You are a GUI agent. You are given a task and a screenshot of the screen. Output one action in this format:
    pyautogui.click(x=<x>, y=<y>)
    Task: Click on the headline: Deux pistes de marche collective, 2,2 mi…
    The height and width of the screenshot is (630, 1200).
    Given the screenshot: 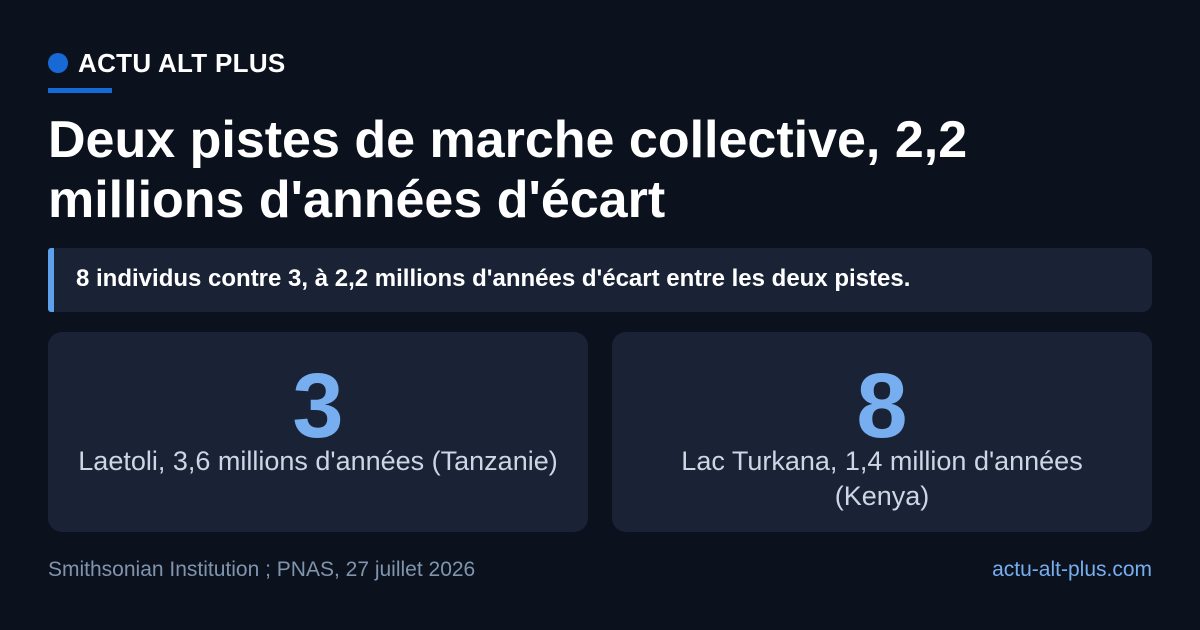 What is the action you would take?
    pyautogui.click(x=508, y=170)
    